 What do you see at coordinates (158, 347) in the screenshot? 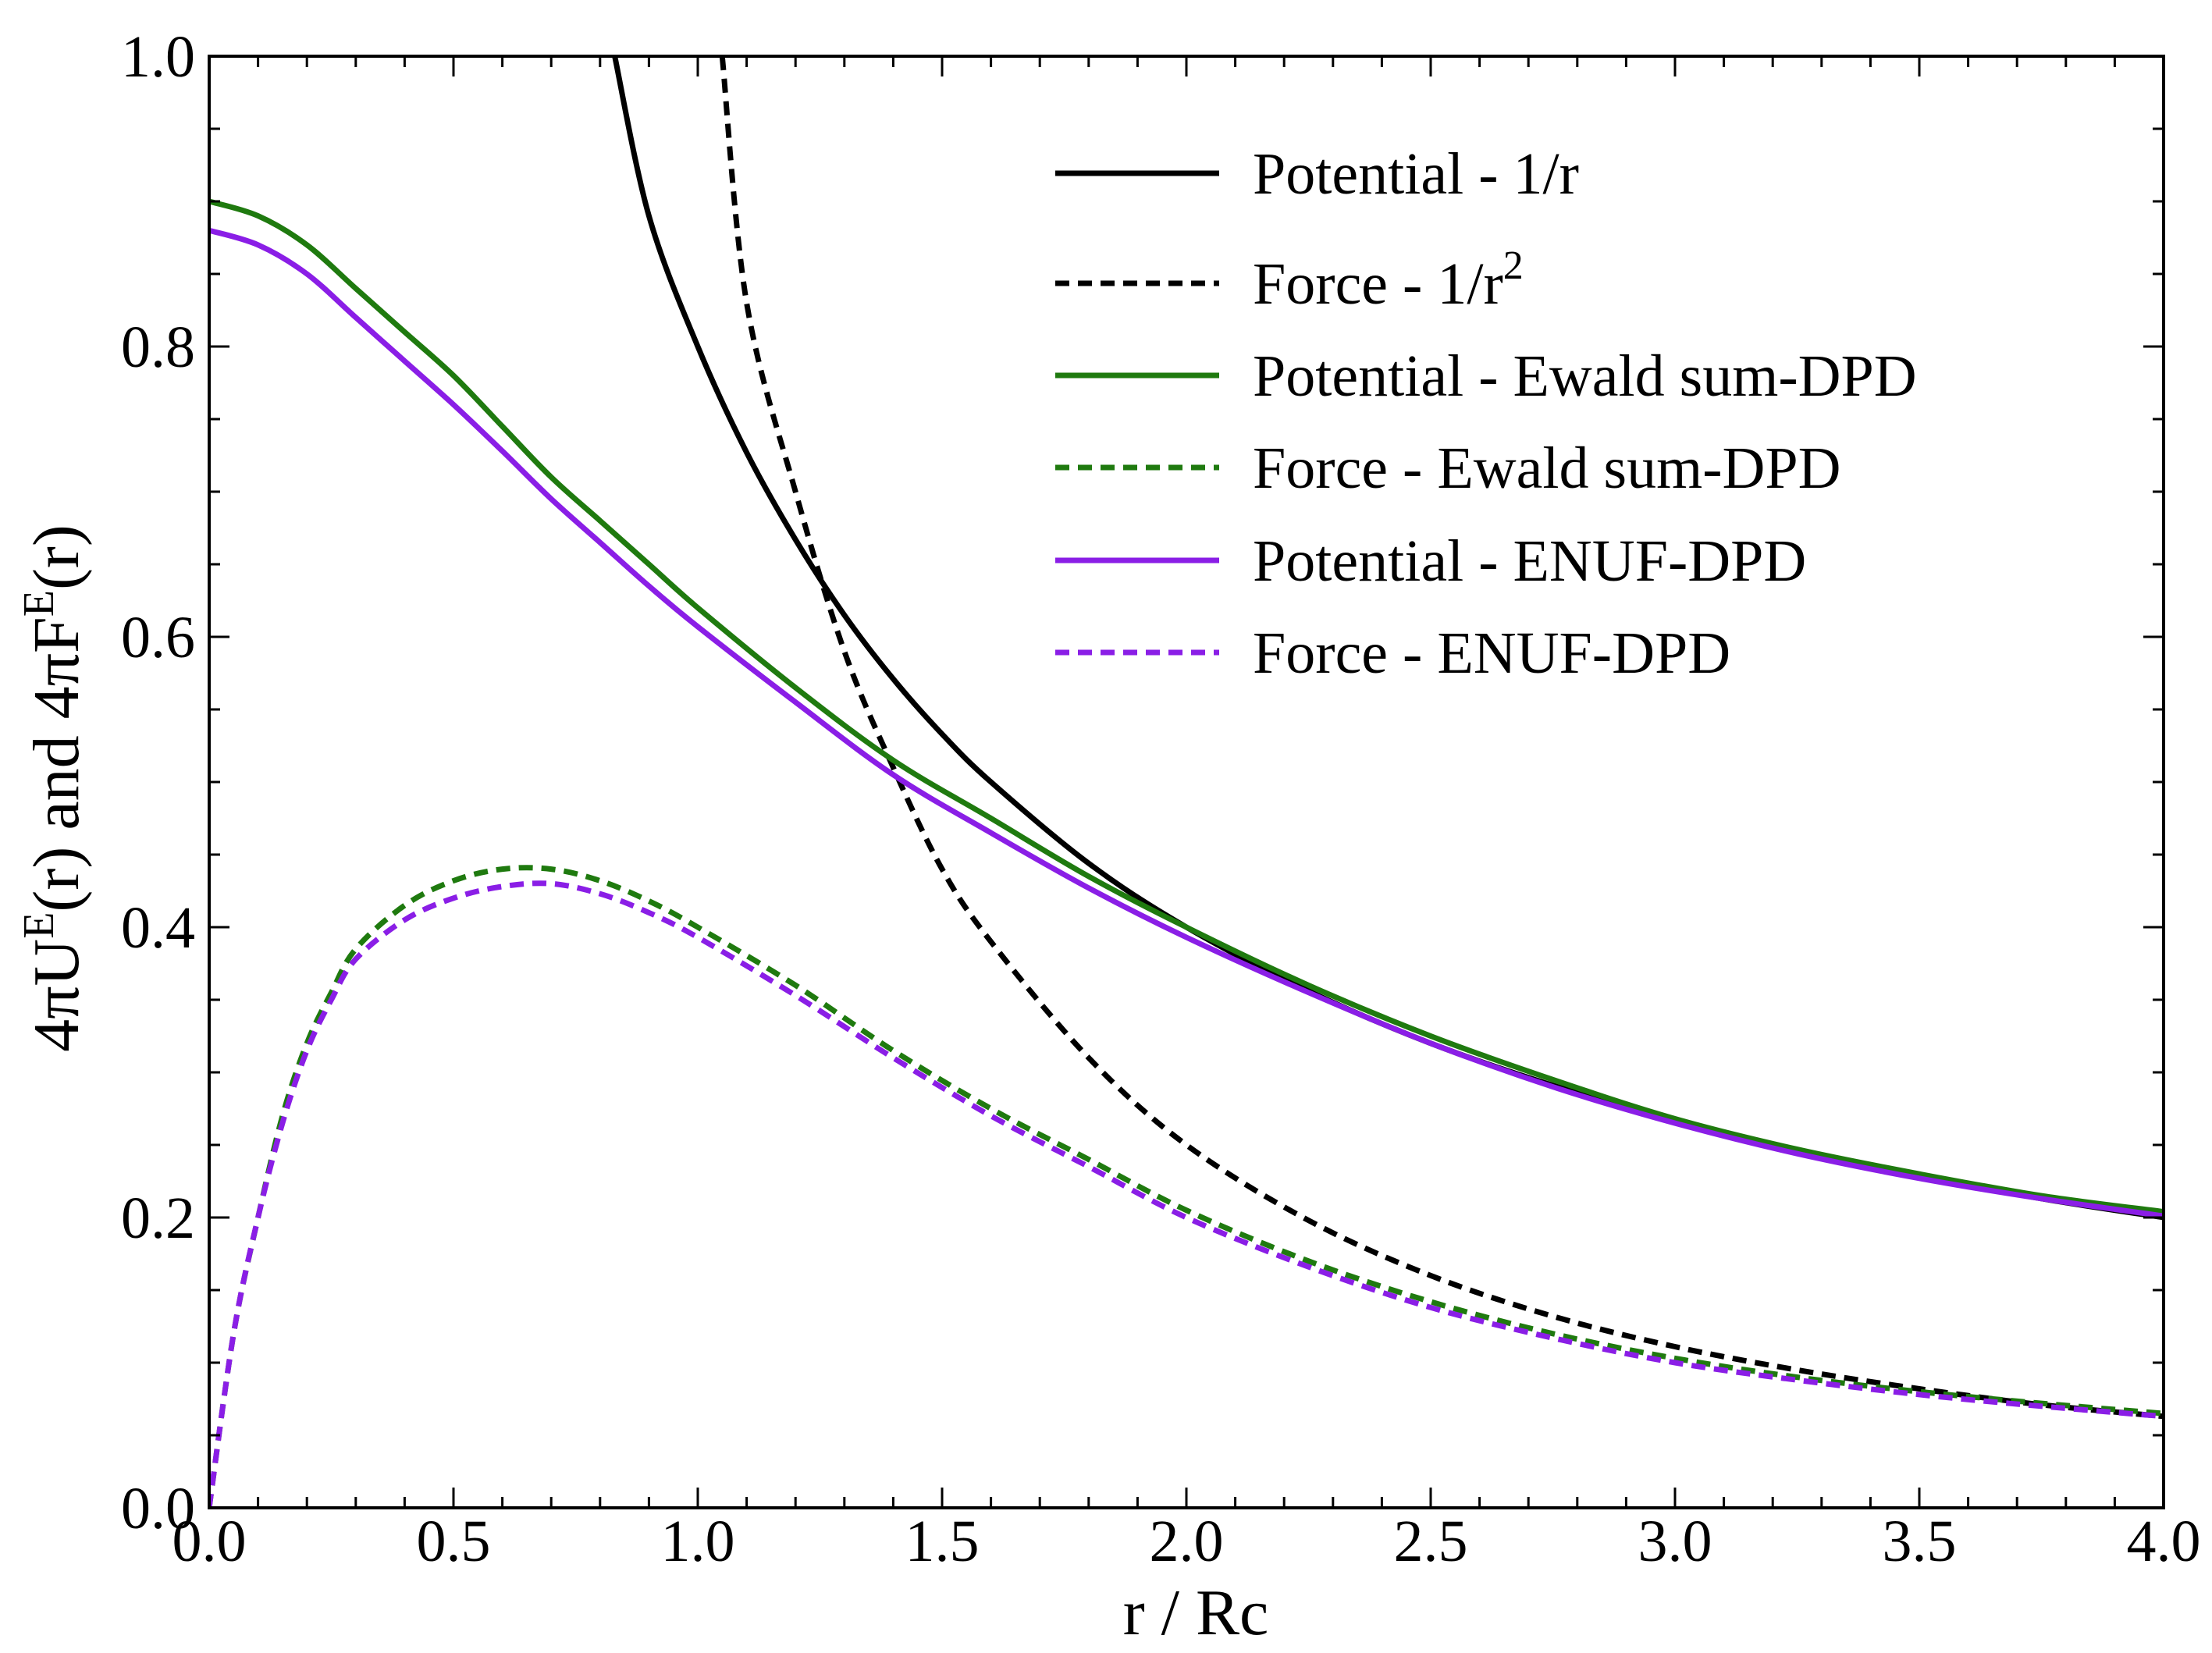
I see `y-tick-label: 0.8` at bounding box center [158, 347].